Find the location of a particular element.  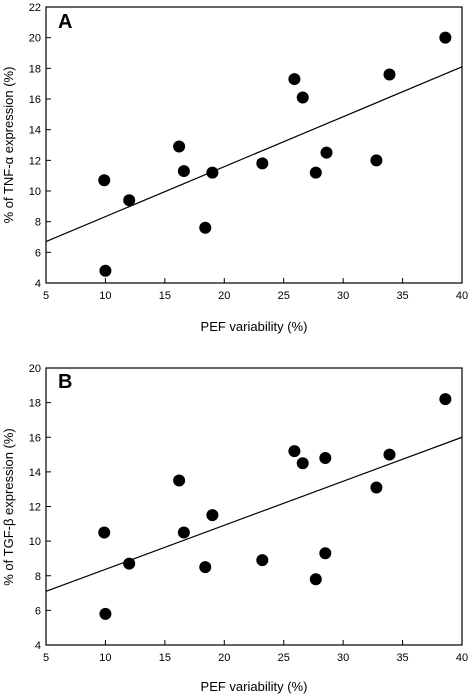

y-tick-label: 22 is located at coordinates (35, 8).